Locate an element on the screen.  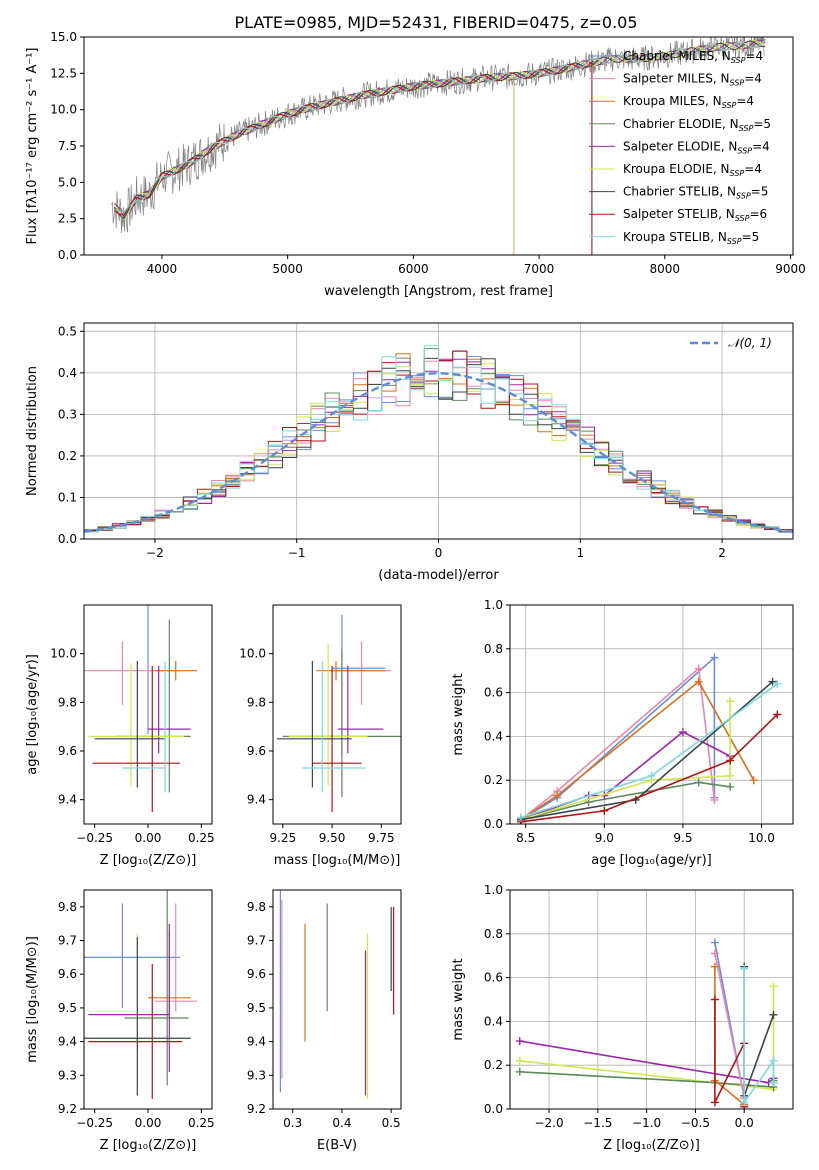
y-tick-label: 9.5 is located at coordinates (67, 1008).